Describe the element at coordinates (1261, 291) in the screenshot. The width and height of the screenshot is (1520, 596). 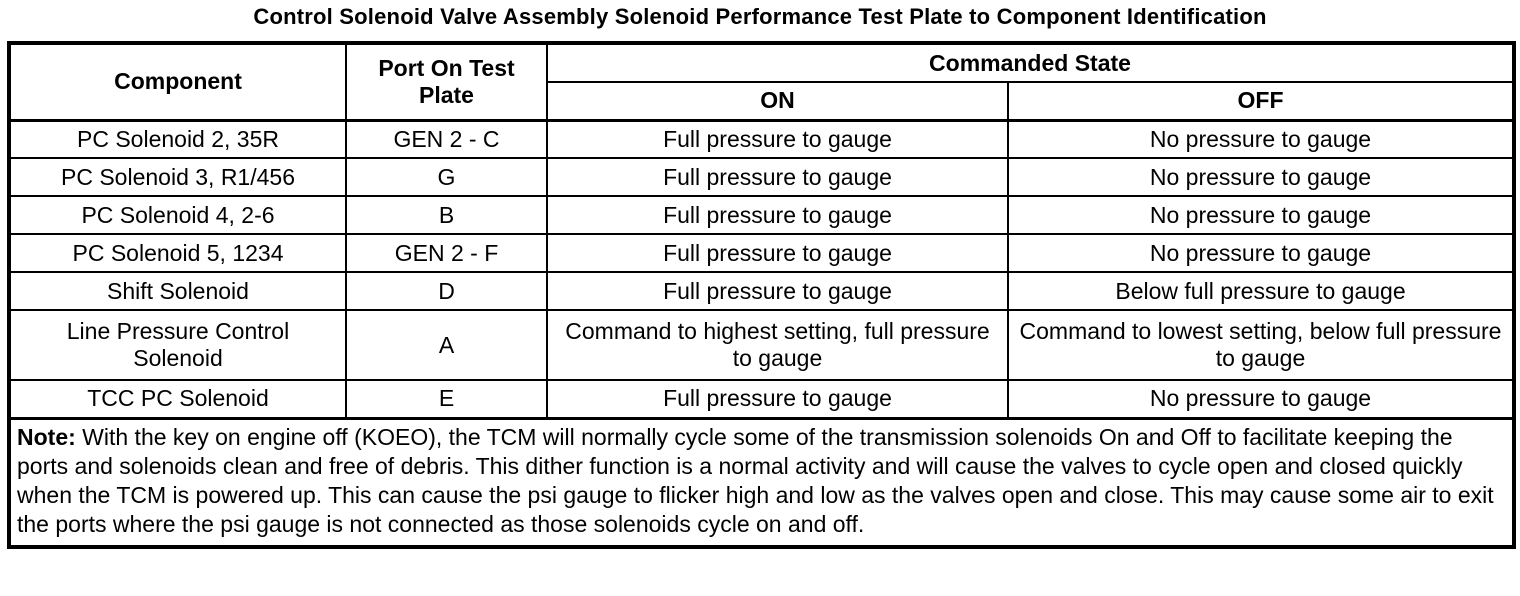
I see `cell-off-state: Below full pressure to gauge` at that location.